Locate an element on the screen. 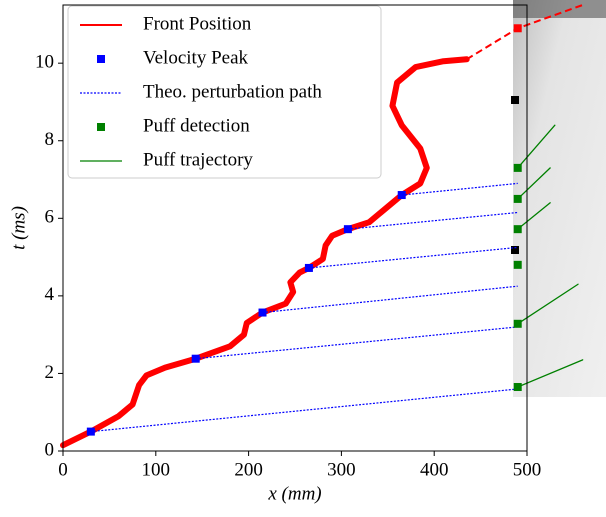 Image resolution: width=606 pixels, height=517 pixels. background-image is located at coordinates (559, 198).